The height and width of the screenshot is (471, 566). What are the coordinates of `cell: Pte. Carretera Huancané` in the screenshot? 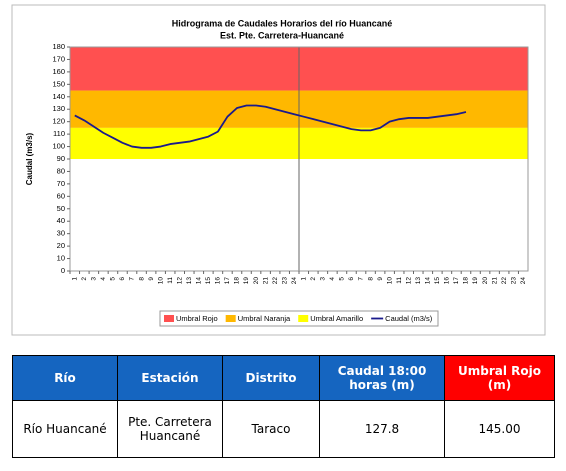 It's located at (170, 429).